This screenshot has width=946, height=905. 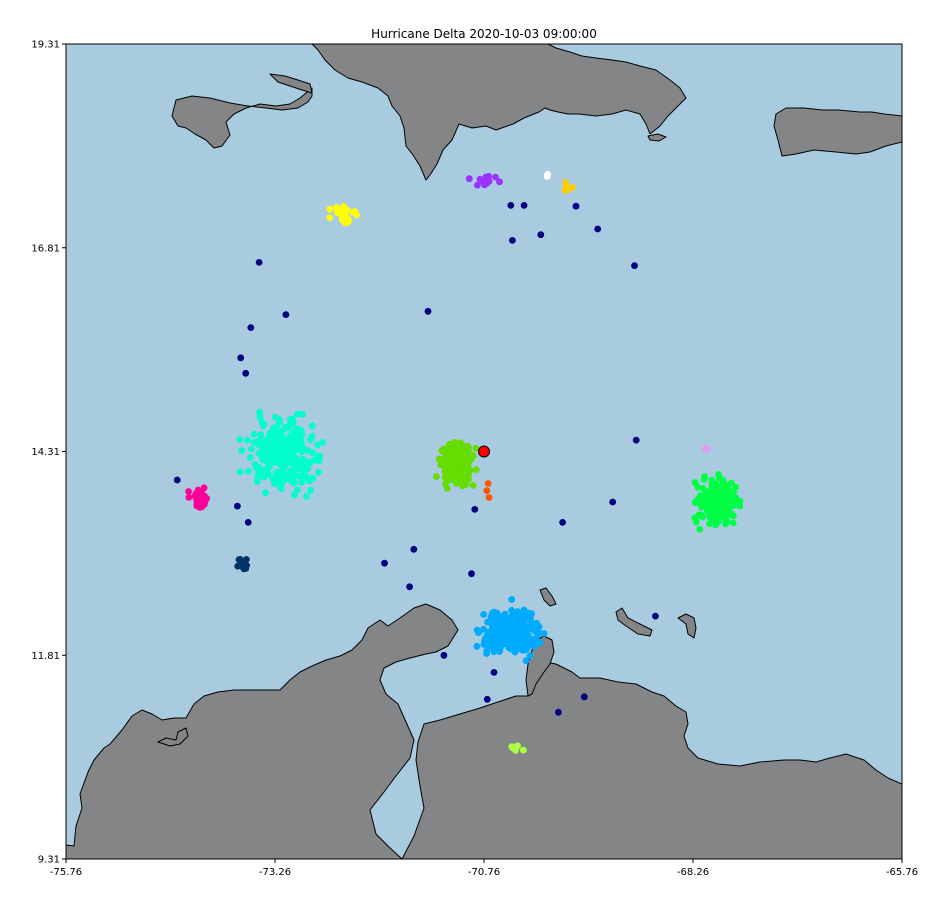 What do you see at coordinates (45, 656) in the screenshot?
I see `y-tick-label: 11.81` at bounding box center [45, 656].